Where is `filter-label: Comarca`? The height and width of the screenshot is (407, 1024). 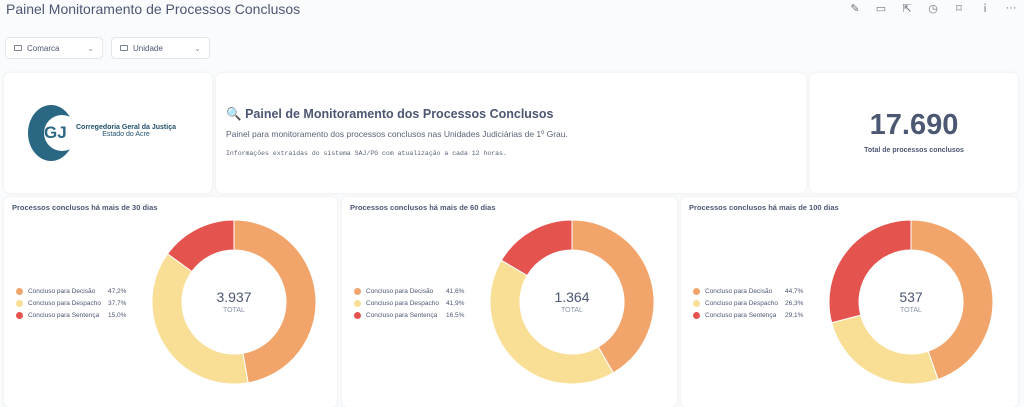
filter-label: Comarca is located at coordinates (43, 48).